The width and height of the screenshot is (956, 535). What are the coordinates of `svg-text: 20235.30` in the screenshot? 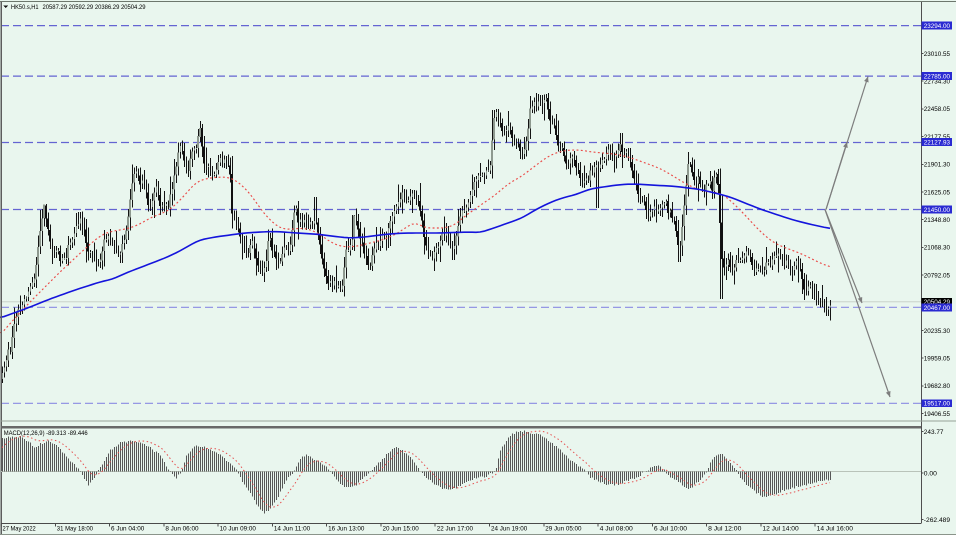 It's located at (937, 331).